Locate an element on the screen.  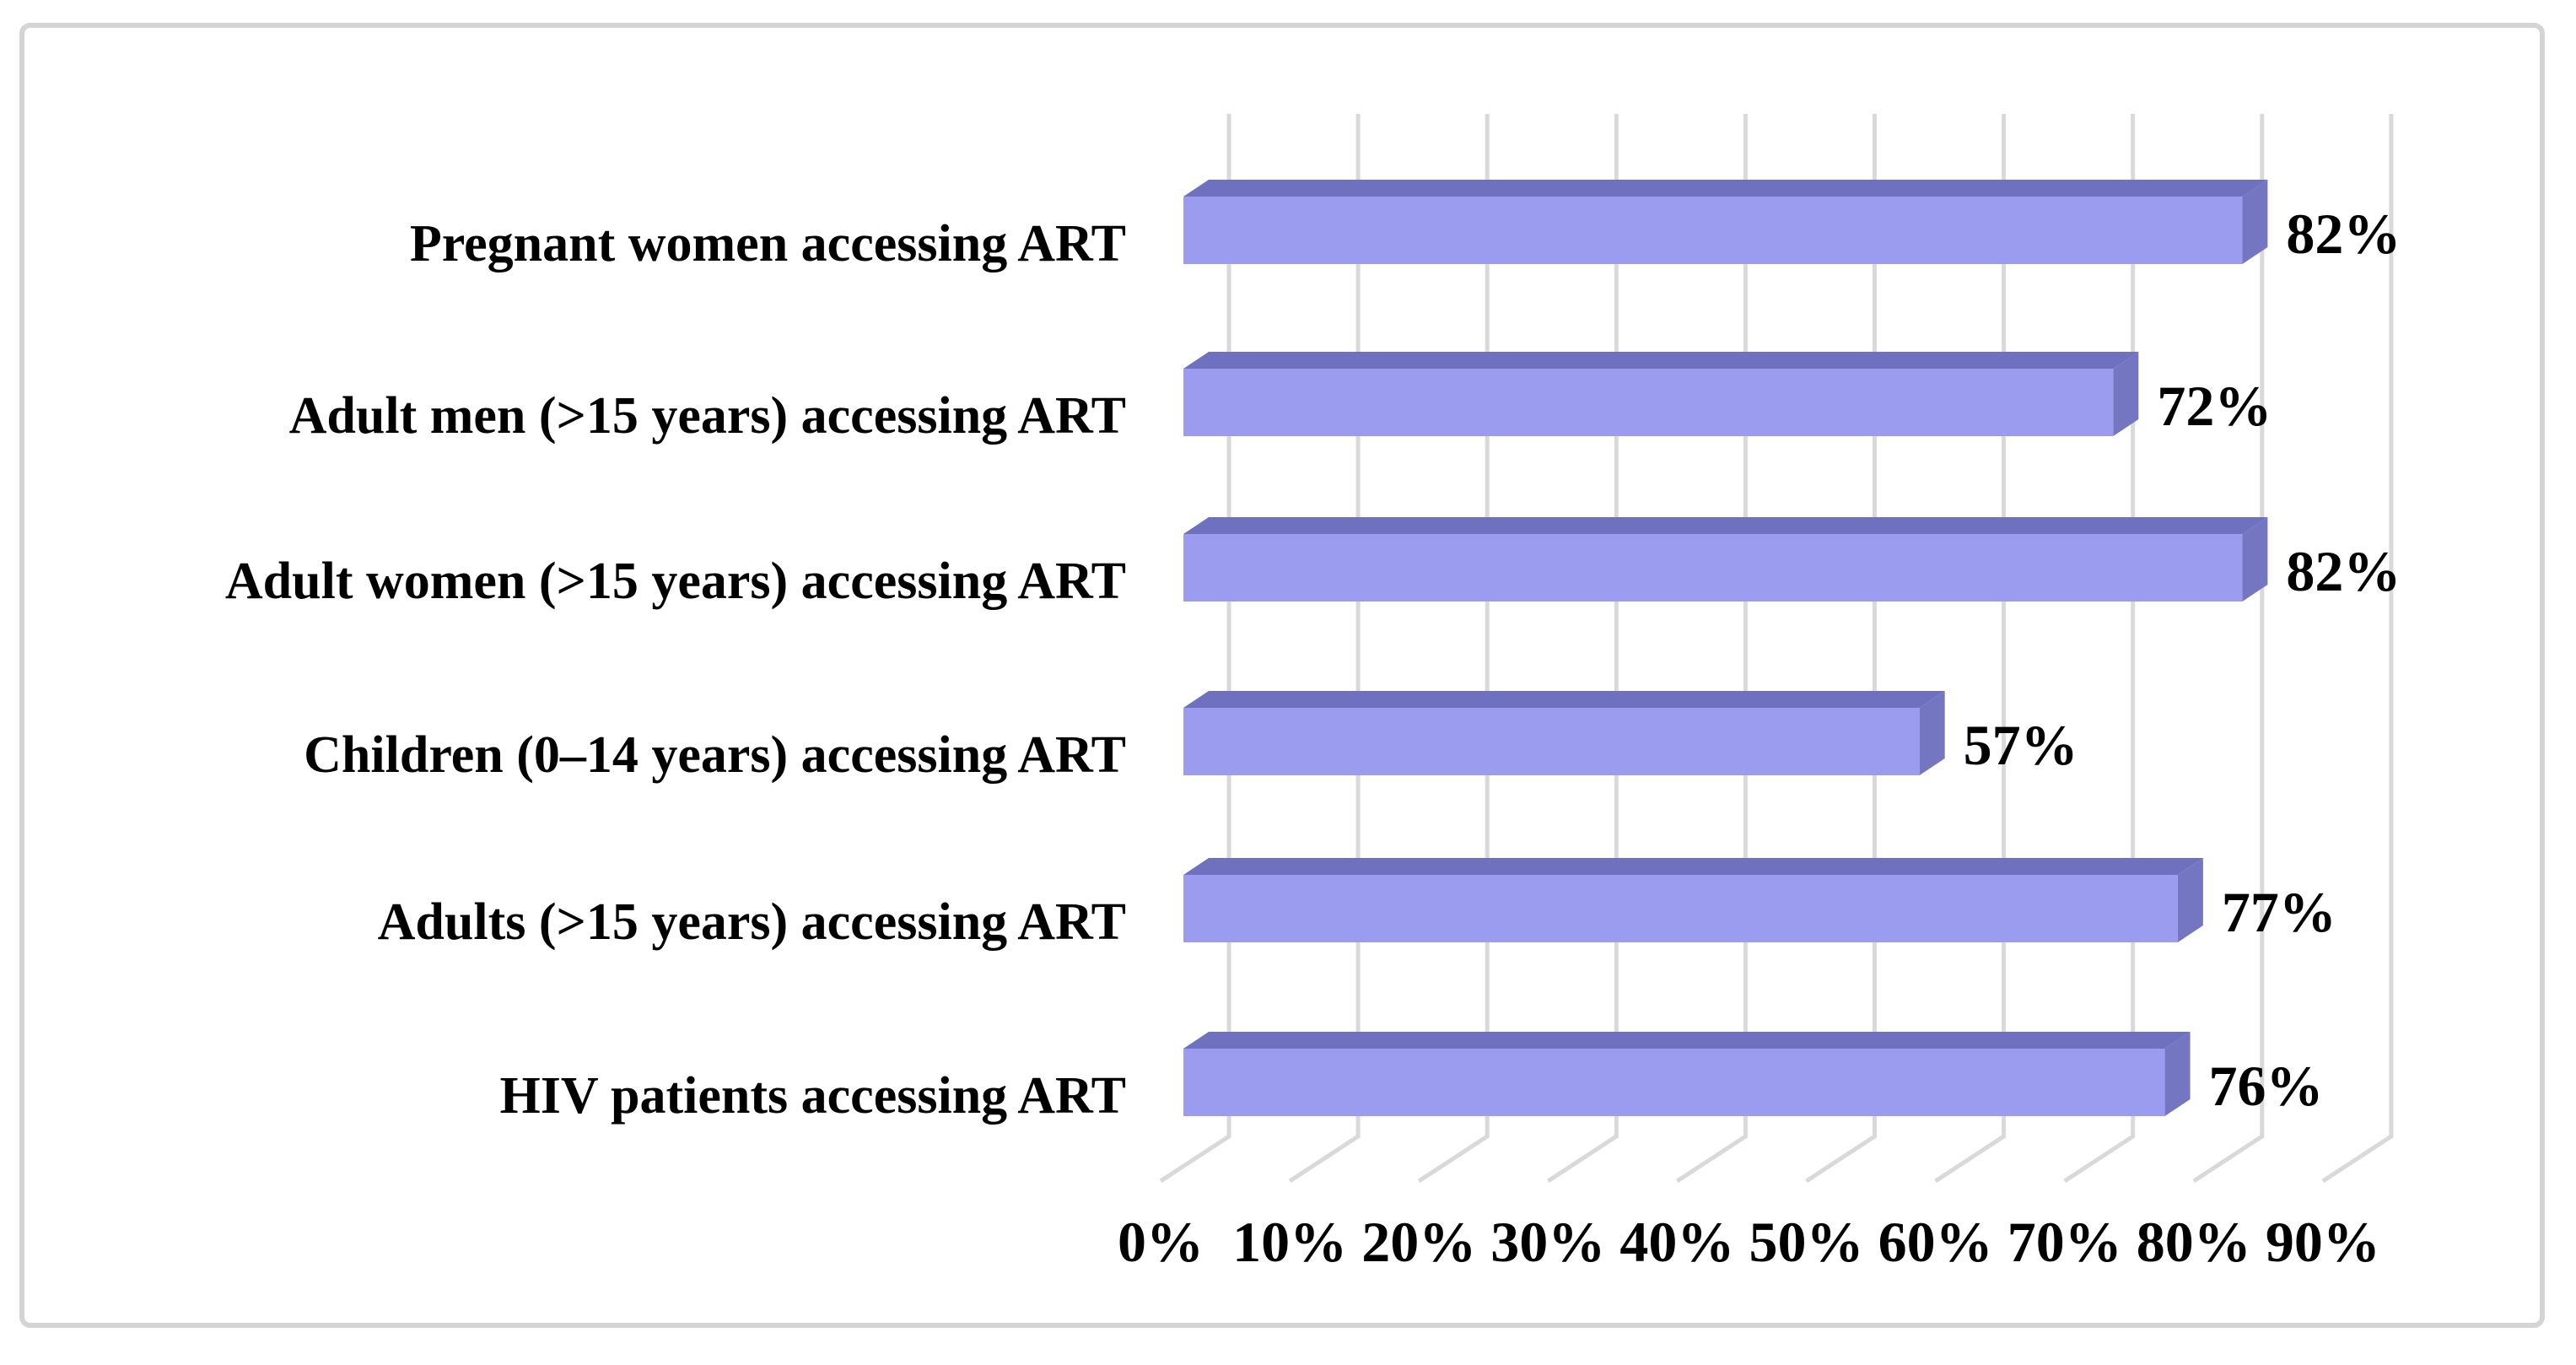
x-tick-label: 50% is located at coordinates (1806, 1242).